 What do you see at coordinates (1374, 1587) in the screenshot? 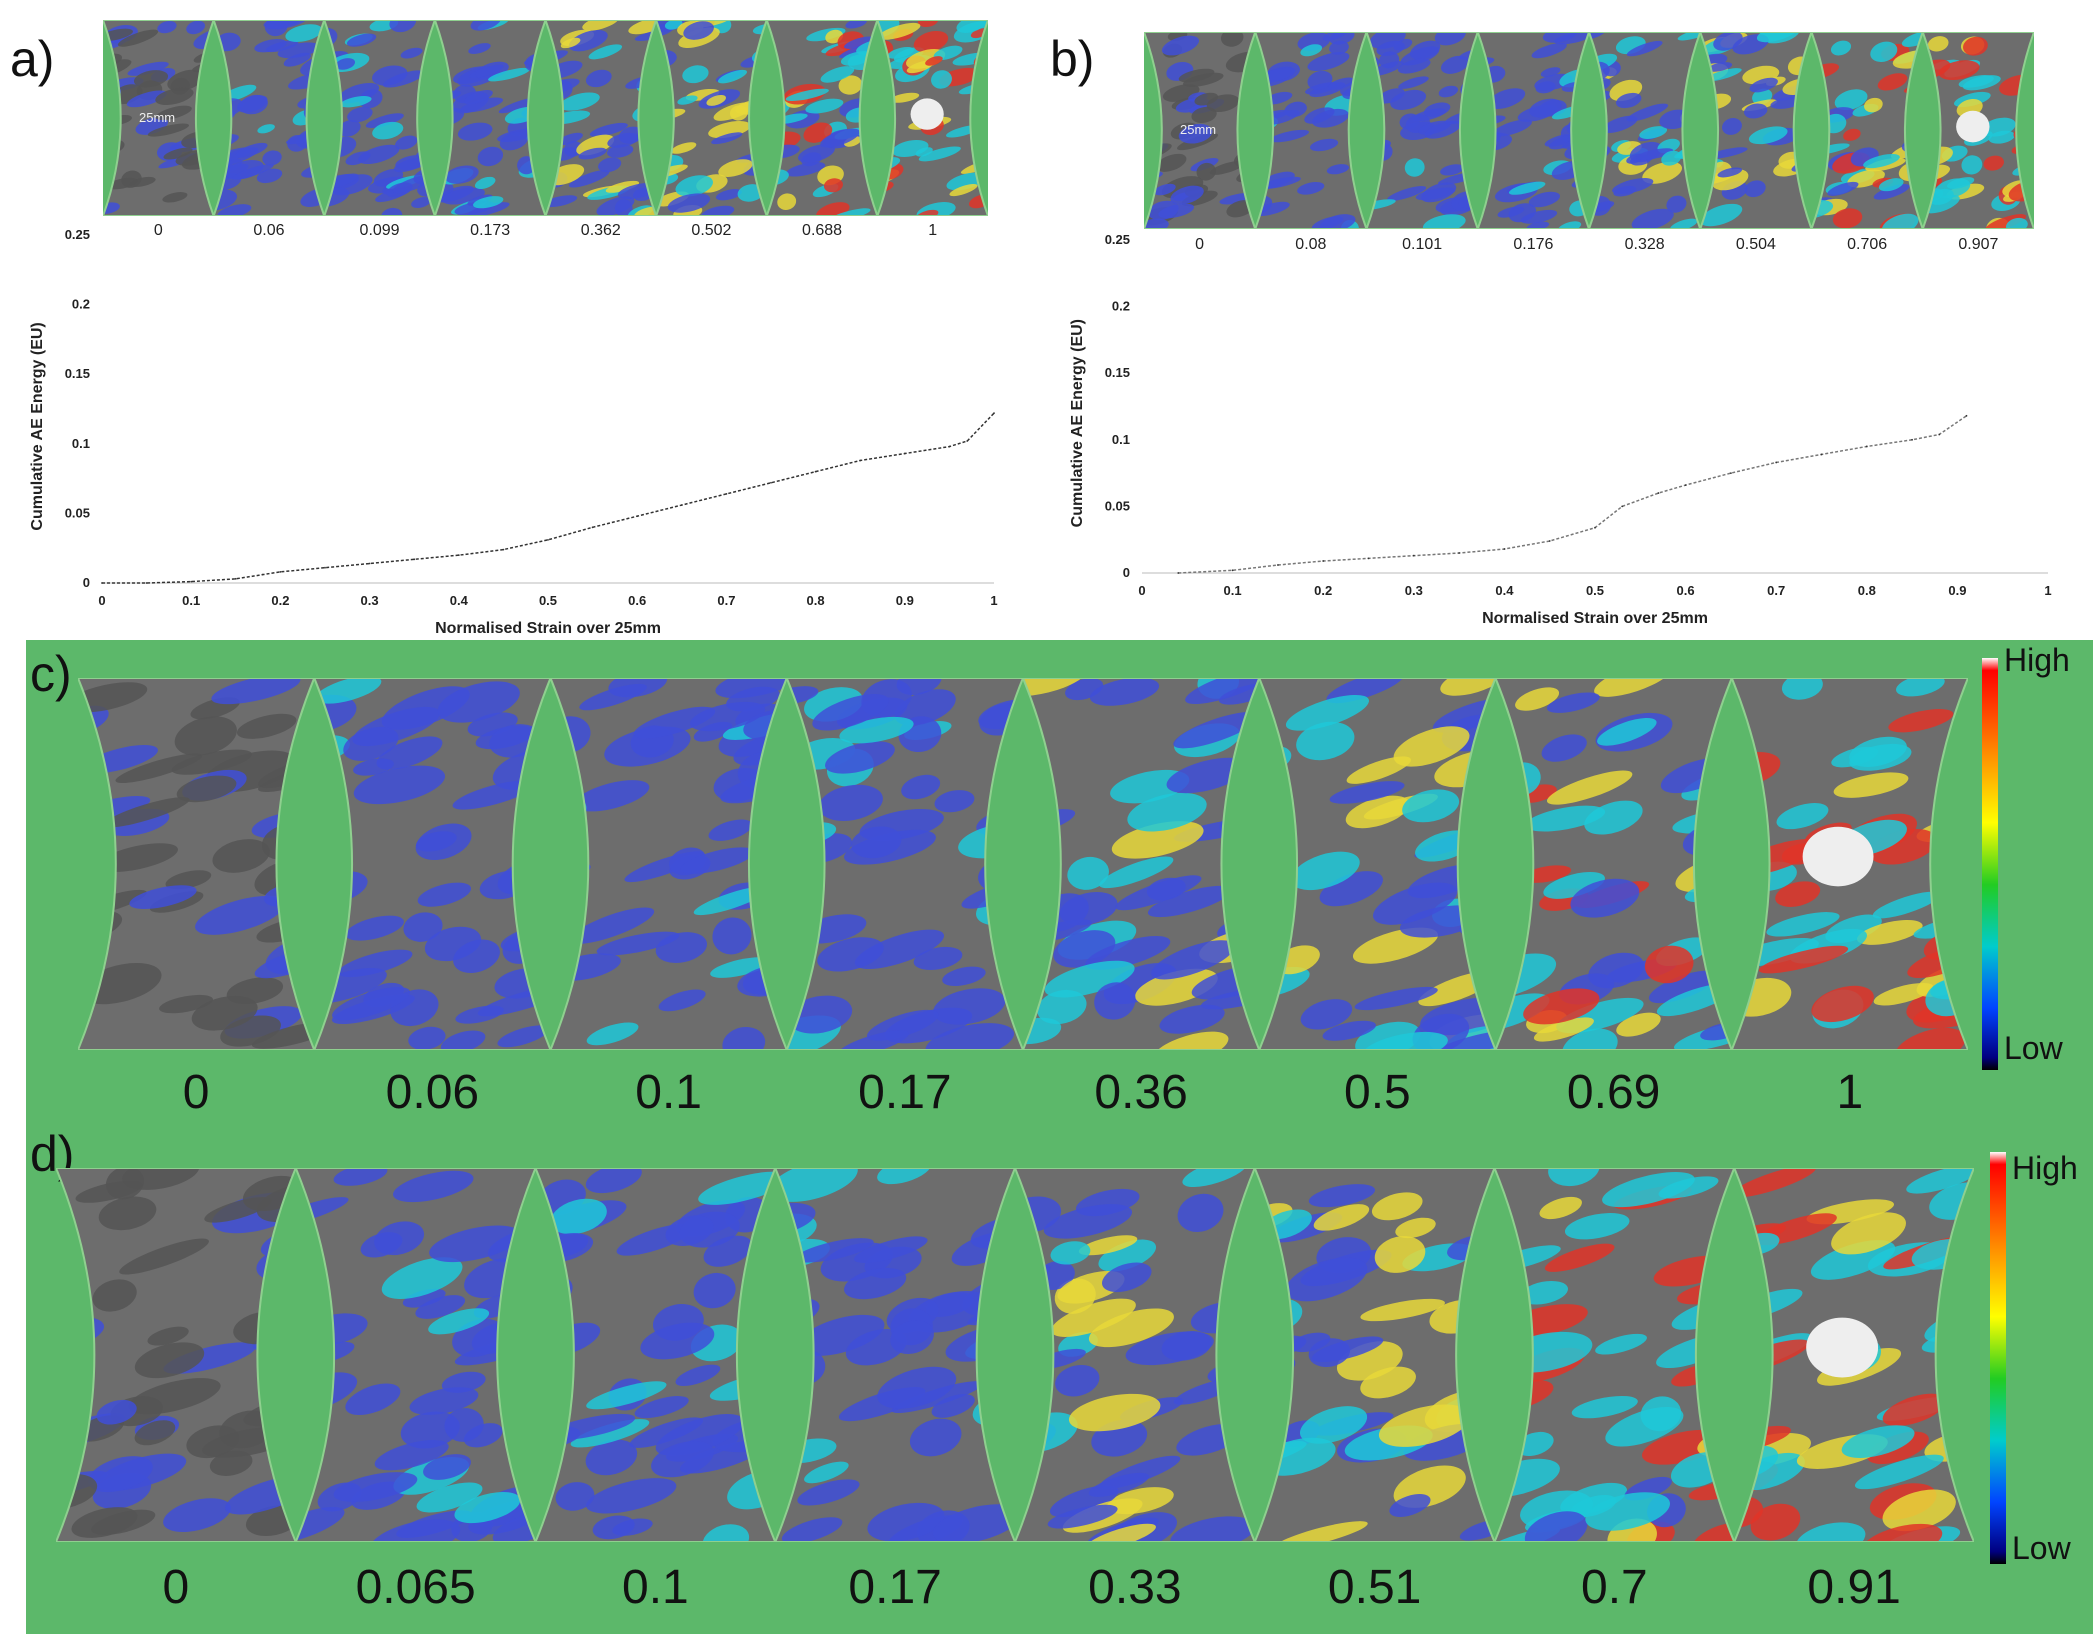
I see `panel-d-strain-label: 0.51` at bounding box center [1374, 1587].